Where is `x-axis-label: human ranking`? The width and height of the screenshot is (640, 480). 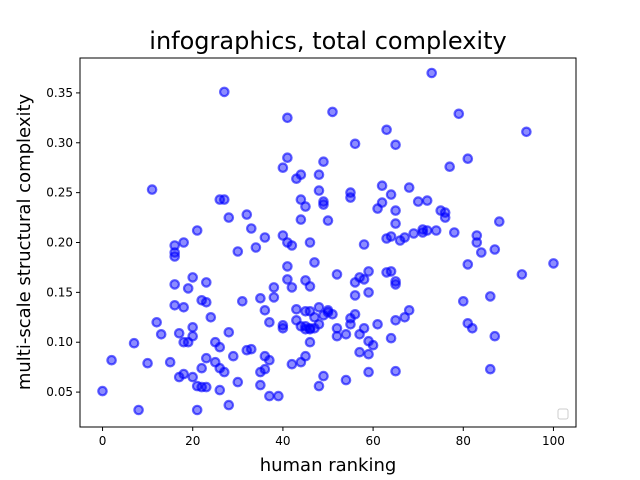 x-axis-label: human ranking is located at coordinates (328, 465).